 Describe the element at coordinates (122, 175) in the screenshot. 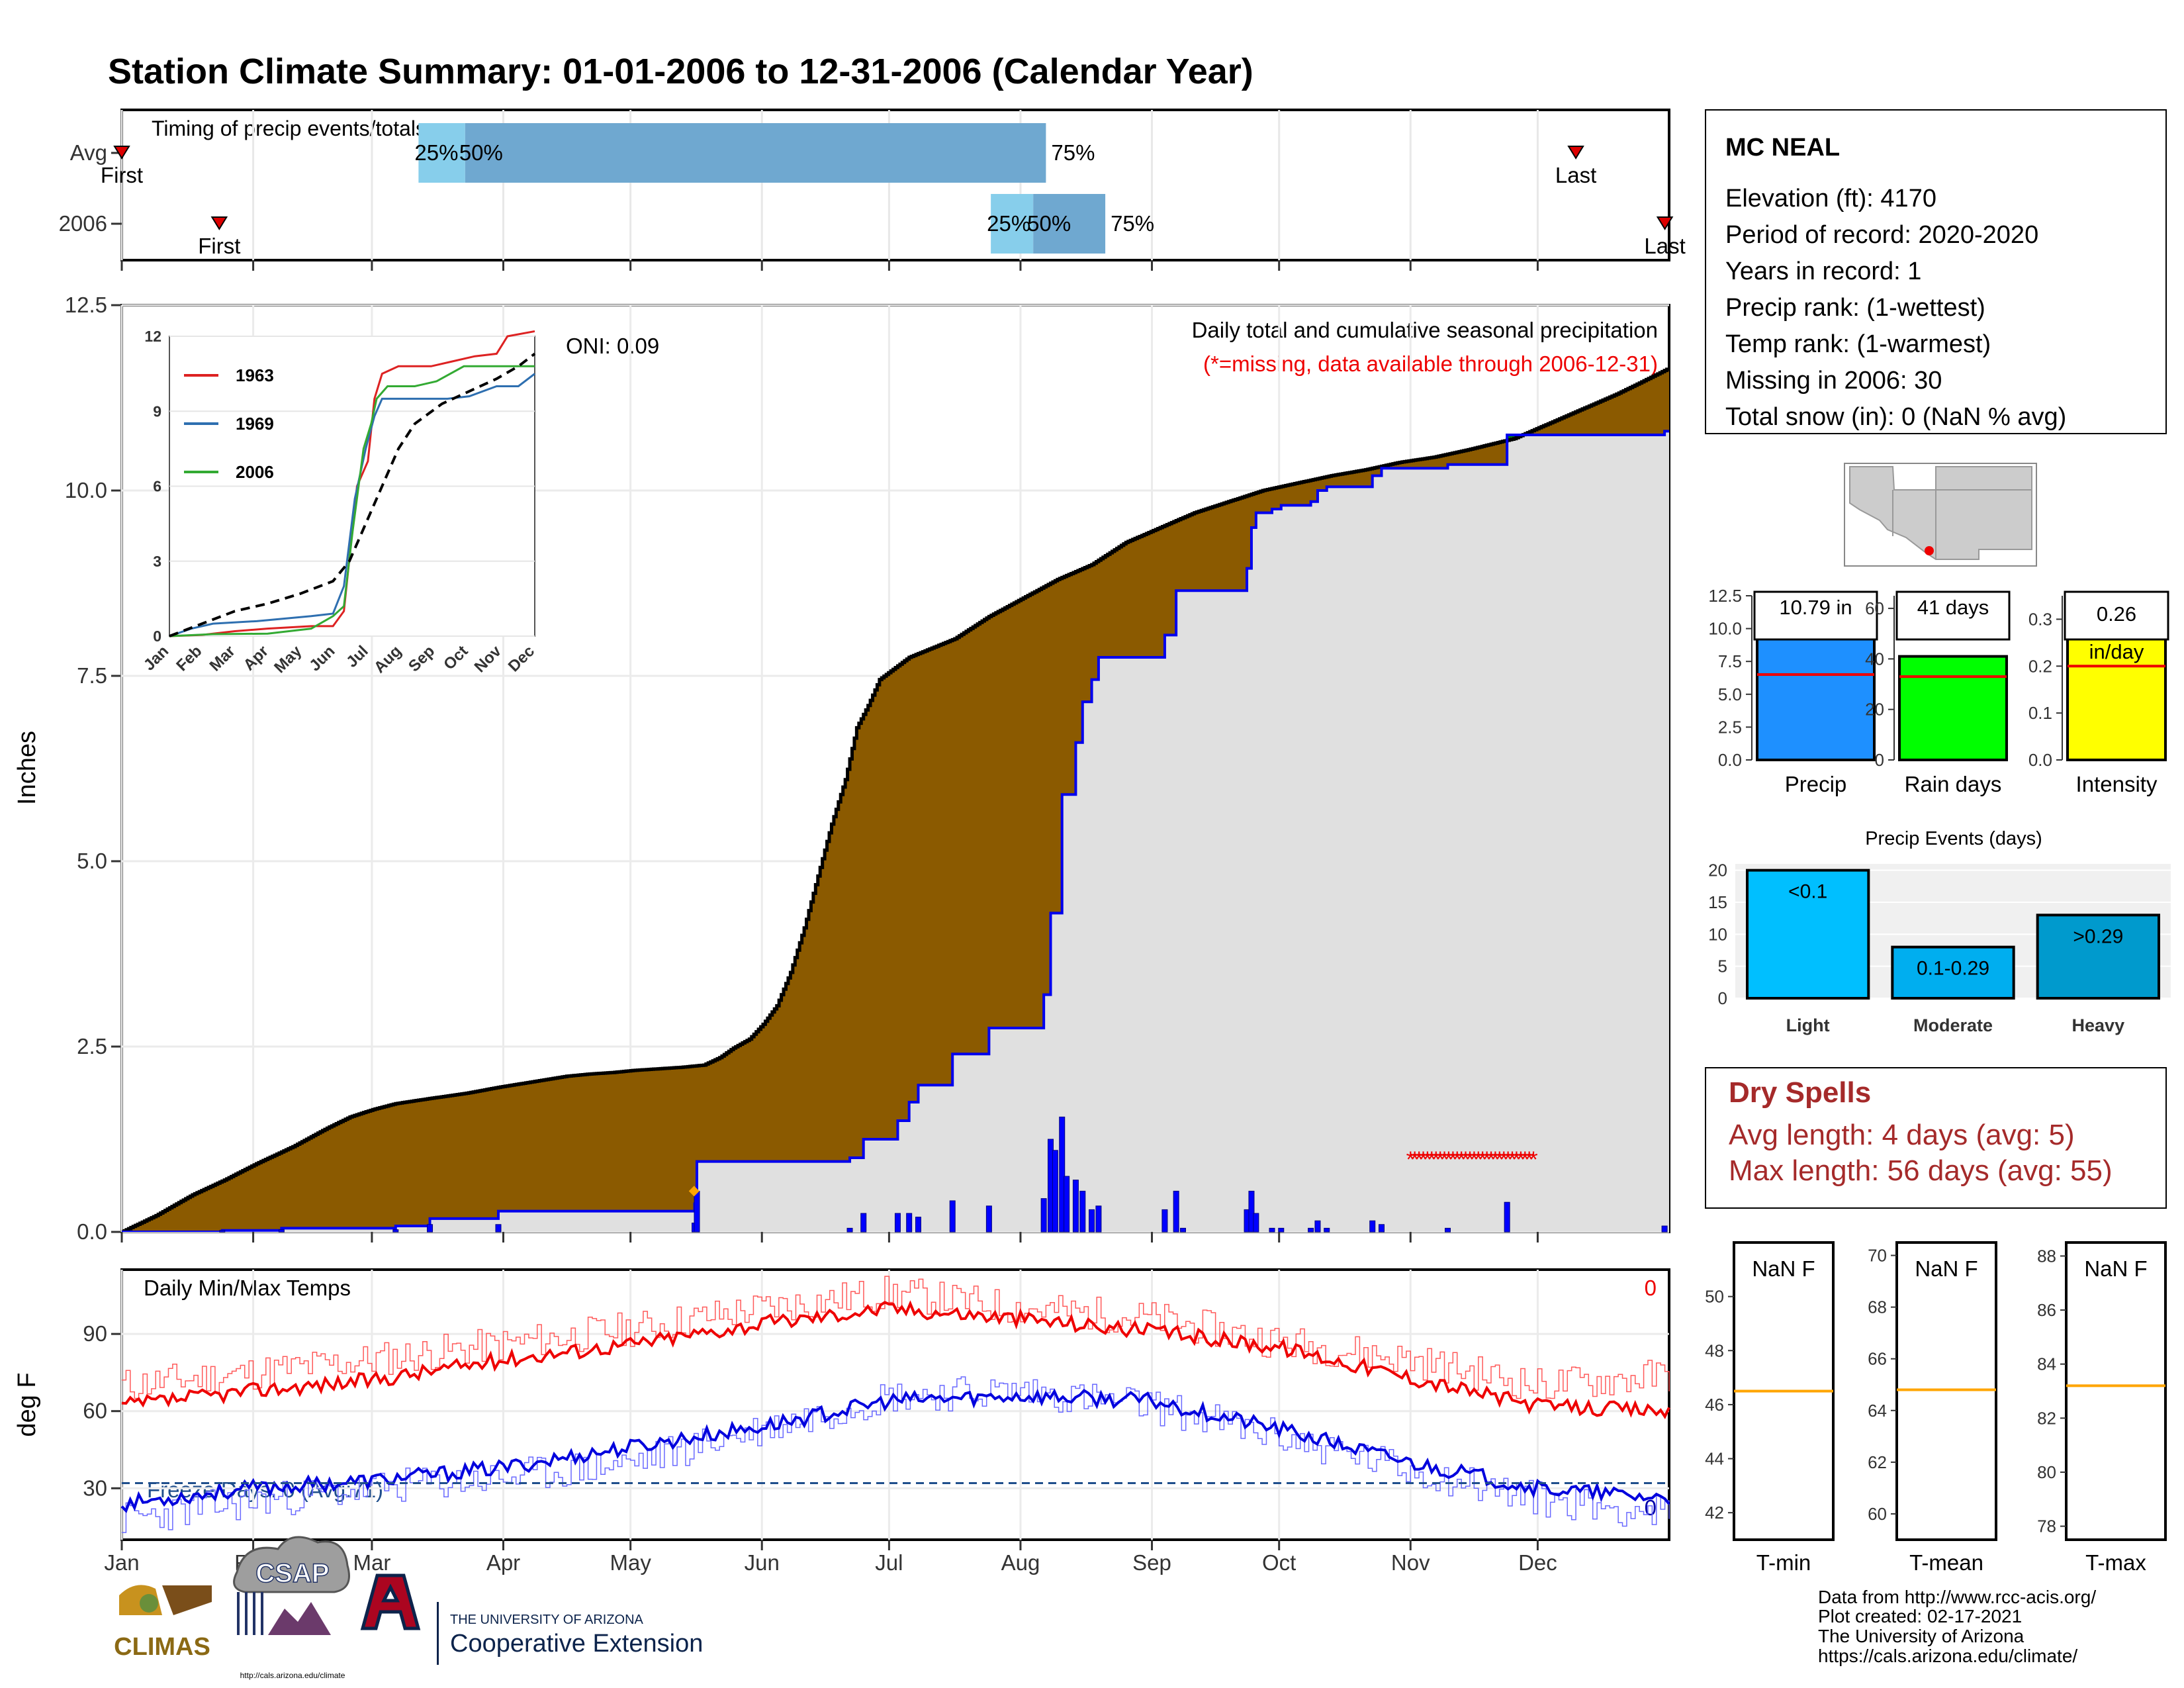

I see `first-label-0: First` at that location.